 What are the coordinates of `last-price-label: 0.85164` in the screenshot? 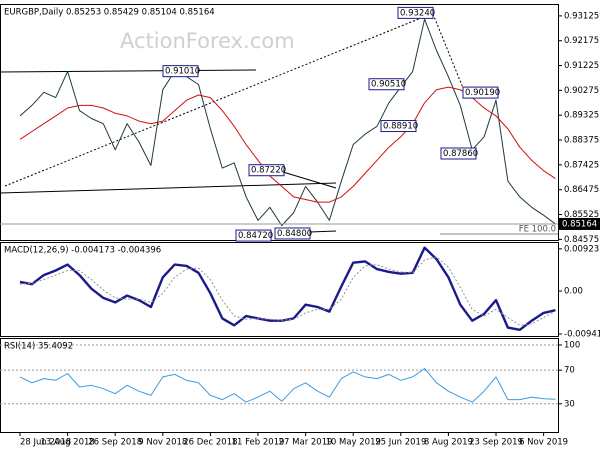 It's located at (579, 224).